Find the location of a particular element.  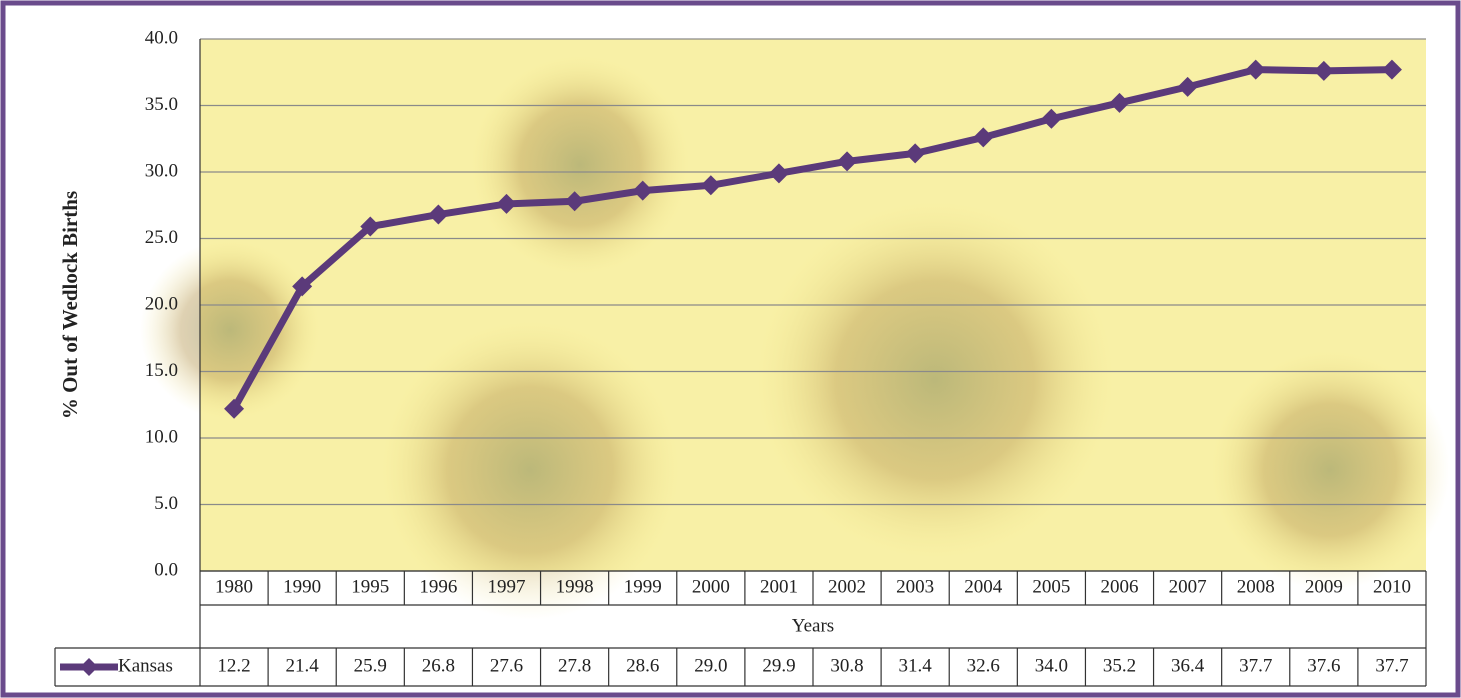

x-tick-label: 2006 is located at coordinates (1120, 586).